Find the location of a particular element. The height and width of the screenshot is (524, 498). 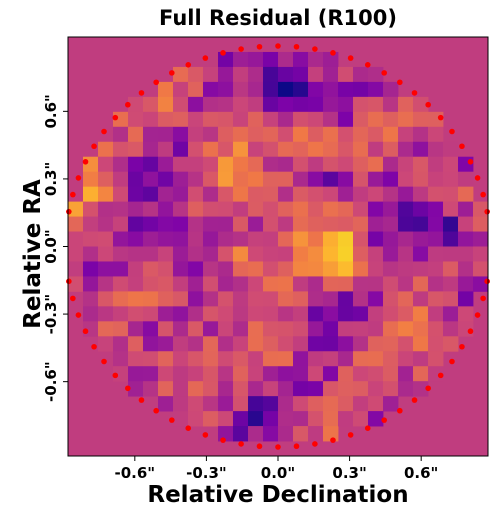

y-axis-label: Relative RA is located at coordinates (33, 254).